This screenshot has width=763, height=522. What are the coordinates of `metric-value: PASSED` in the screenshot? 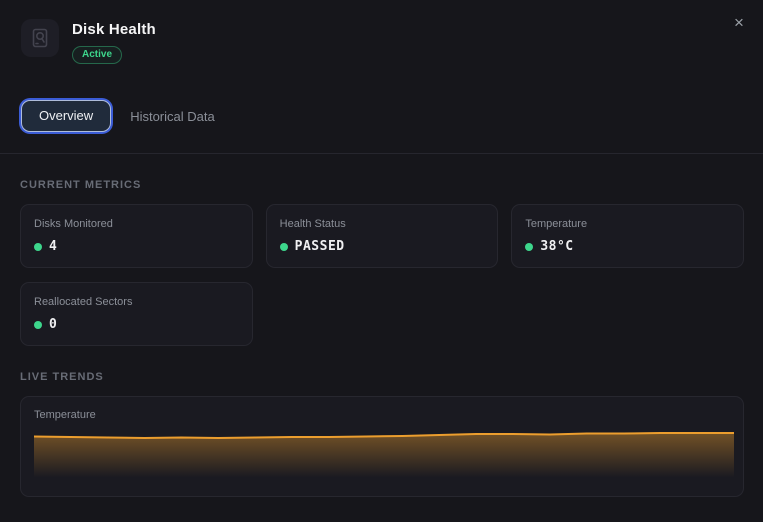 It's located at (319, 246).